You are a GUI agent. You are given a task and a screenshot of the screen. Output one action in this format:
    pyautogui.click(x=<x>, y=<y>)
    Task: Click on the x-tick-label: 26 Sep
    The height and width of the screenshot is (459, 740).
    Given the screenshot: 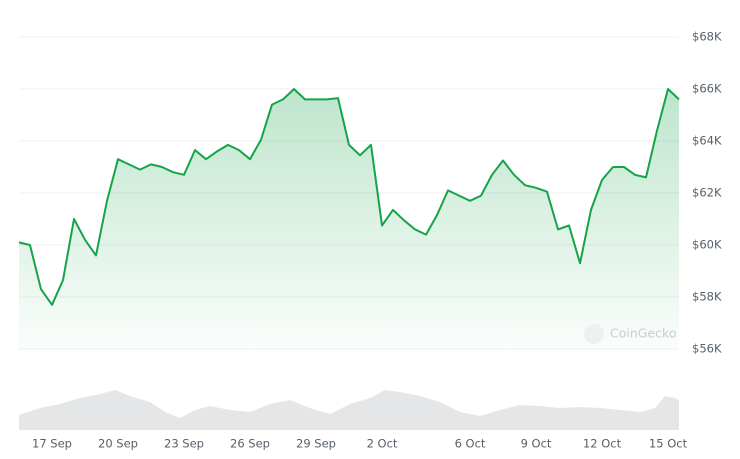 What is the action you would take?
    pyautogui.click(x=250, y=444)
    